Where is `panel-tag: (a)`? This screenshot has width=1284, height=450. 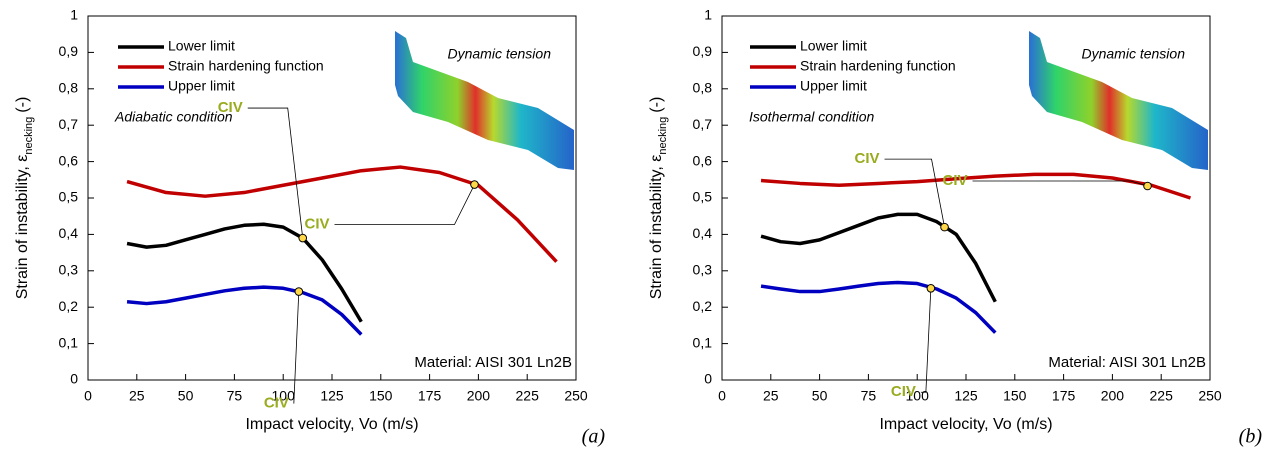
panel-tag: (a) is located at coordinates (594, 437).